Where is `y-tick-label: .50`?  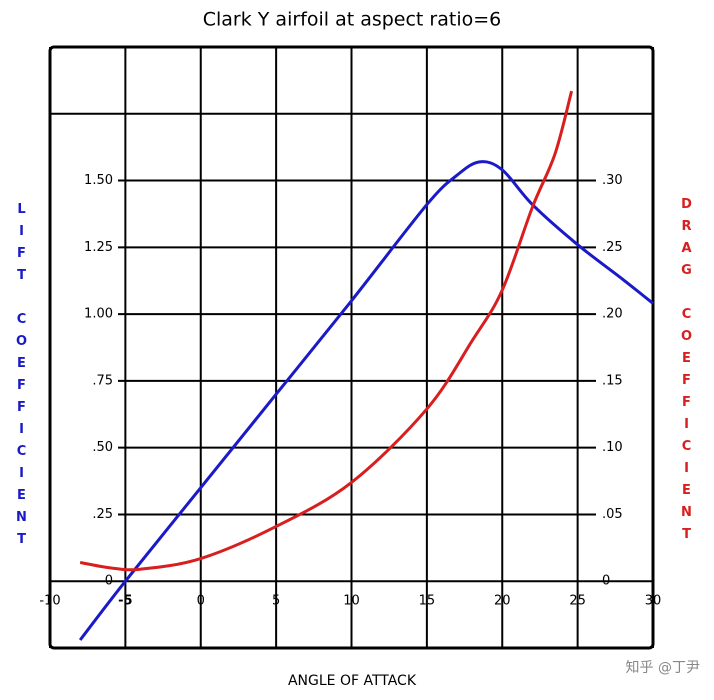 y-tick-label: .50 is located at coordinates (102, 447).